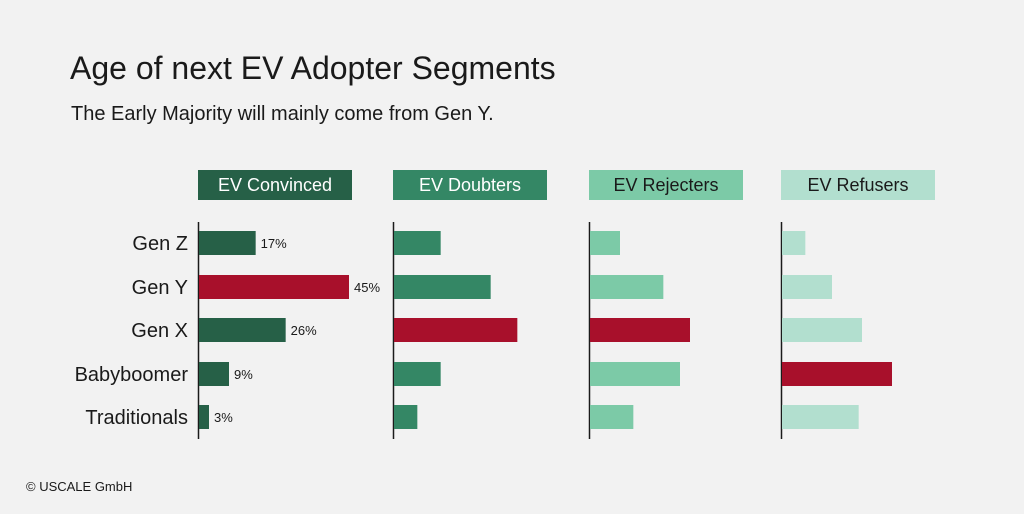  Describe the element at coordinates (132, 375) in the screenshot. I see `category-label: Babyboomer` at that location.